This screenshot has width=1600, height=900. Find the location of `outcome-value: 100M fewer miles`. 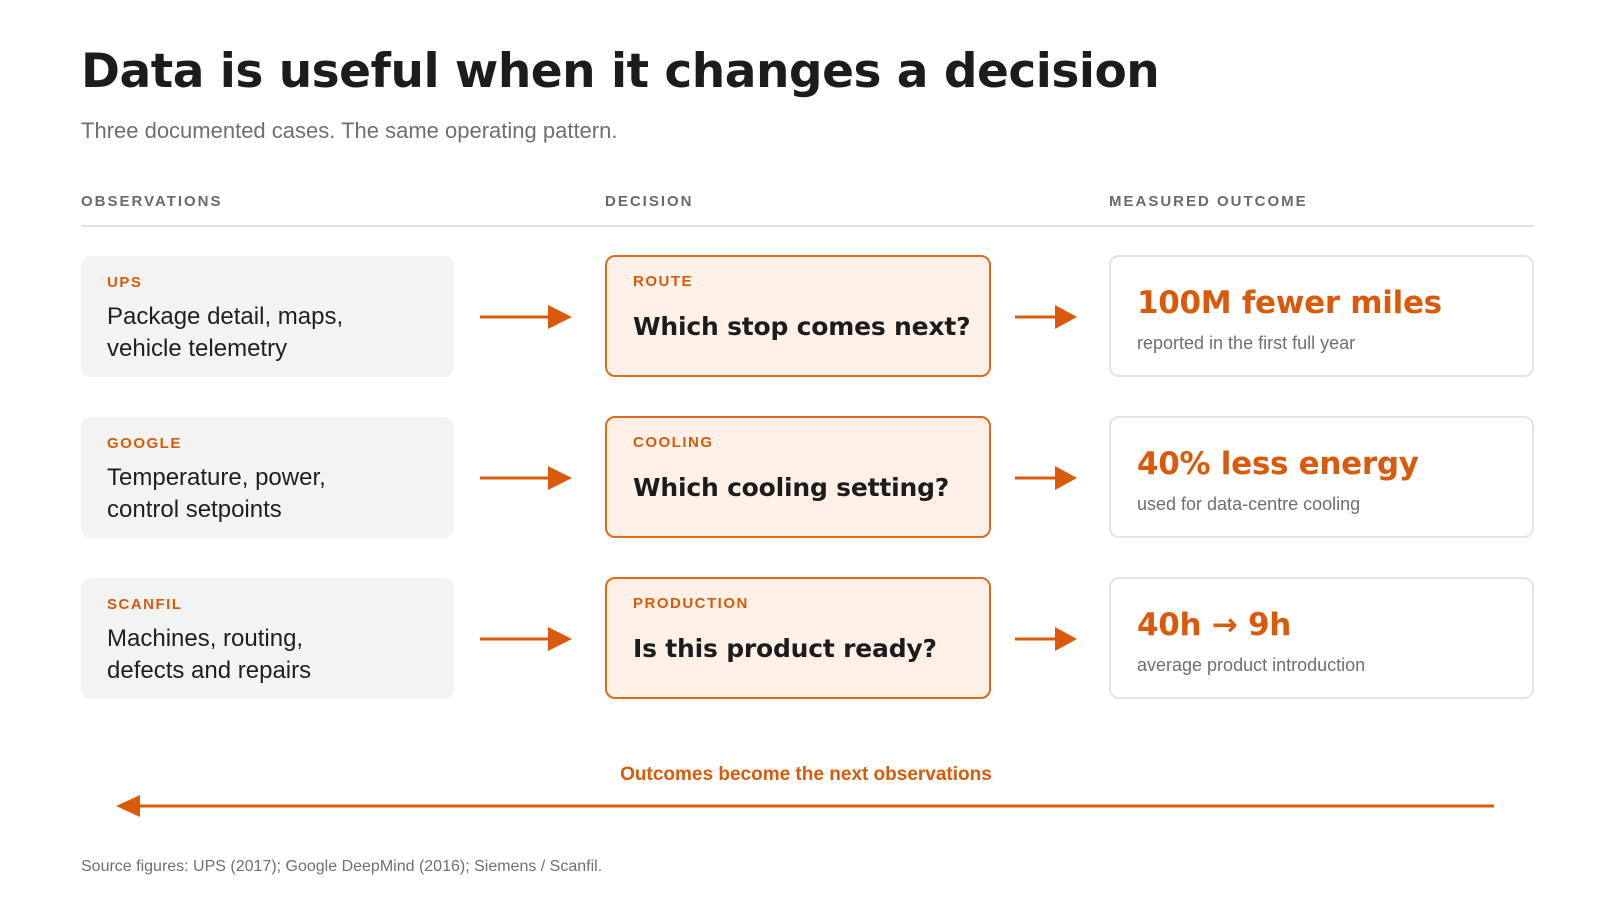

outcome-value: 100M fewer miles is located at coordinates (1289, 303).